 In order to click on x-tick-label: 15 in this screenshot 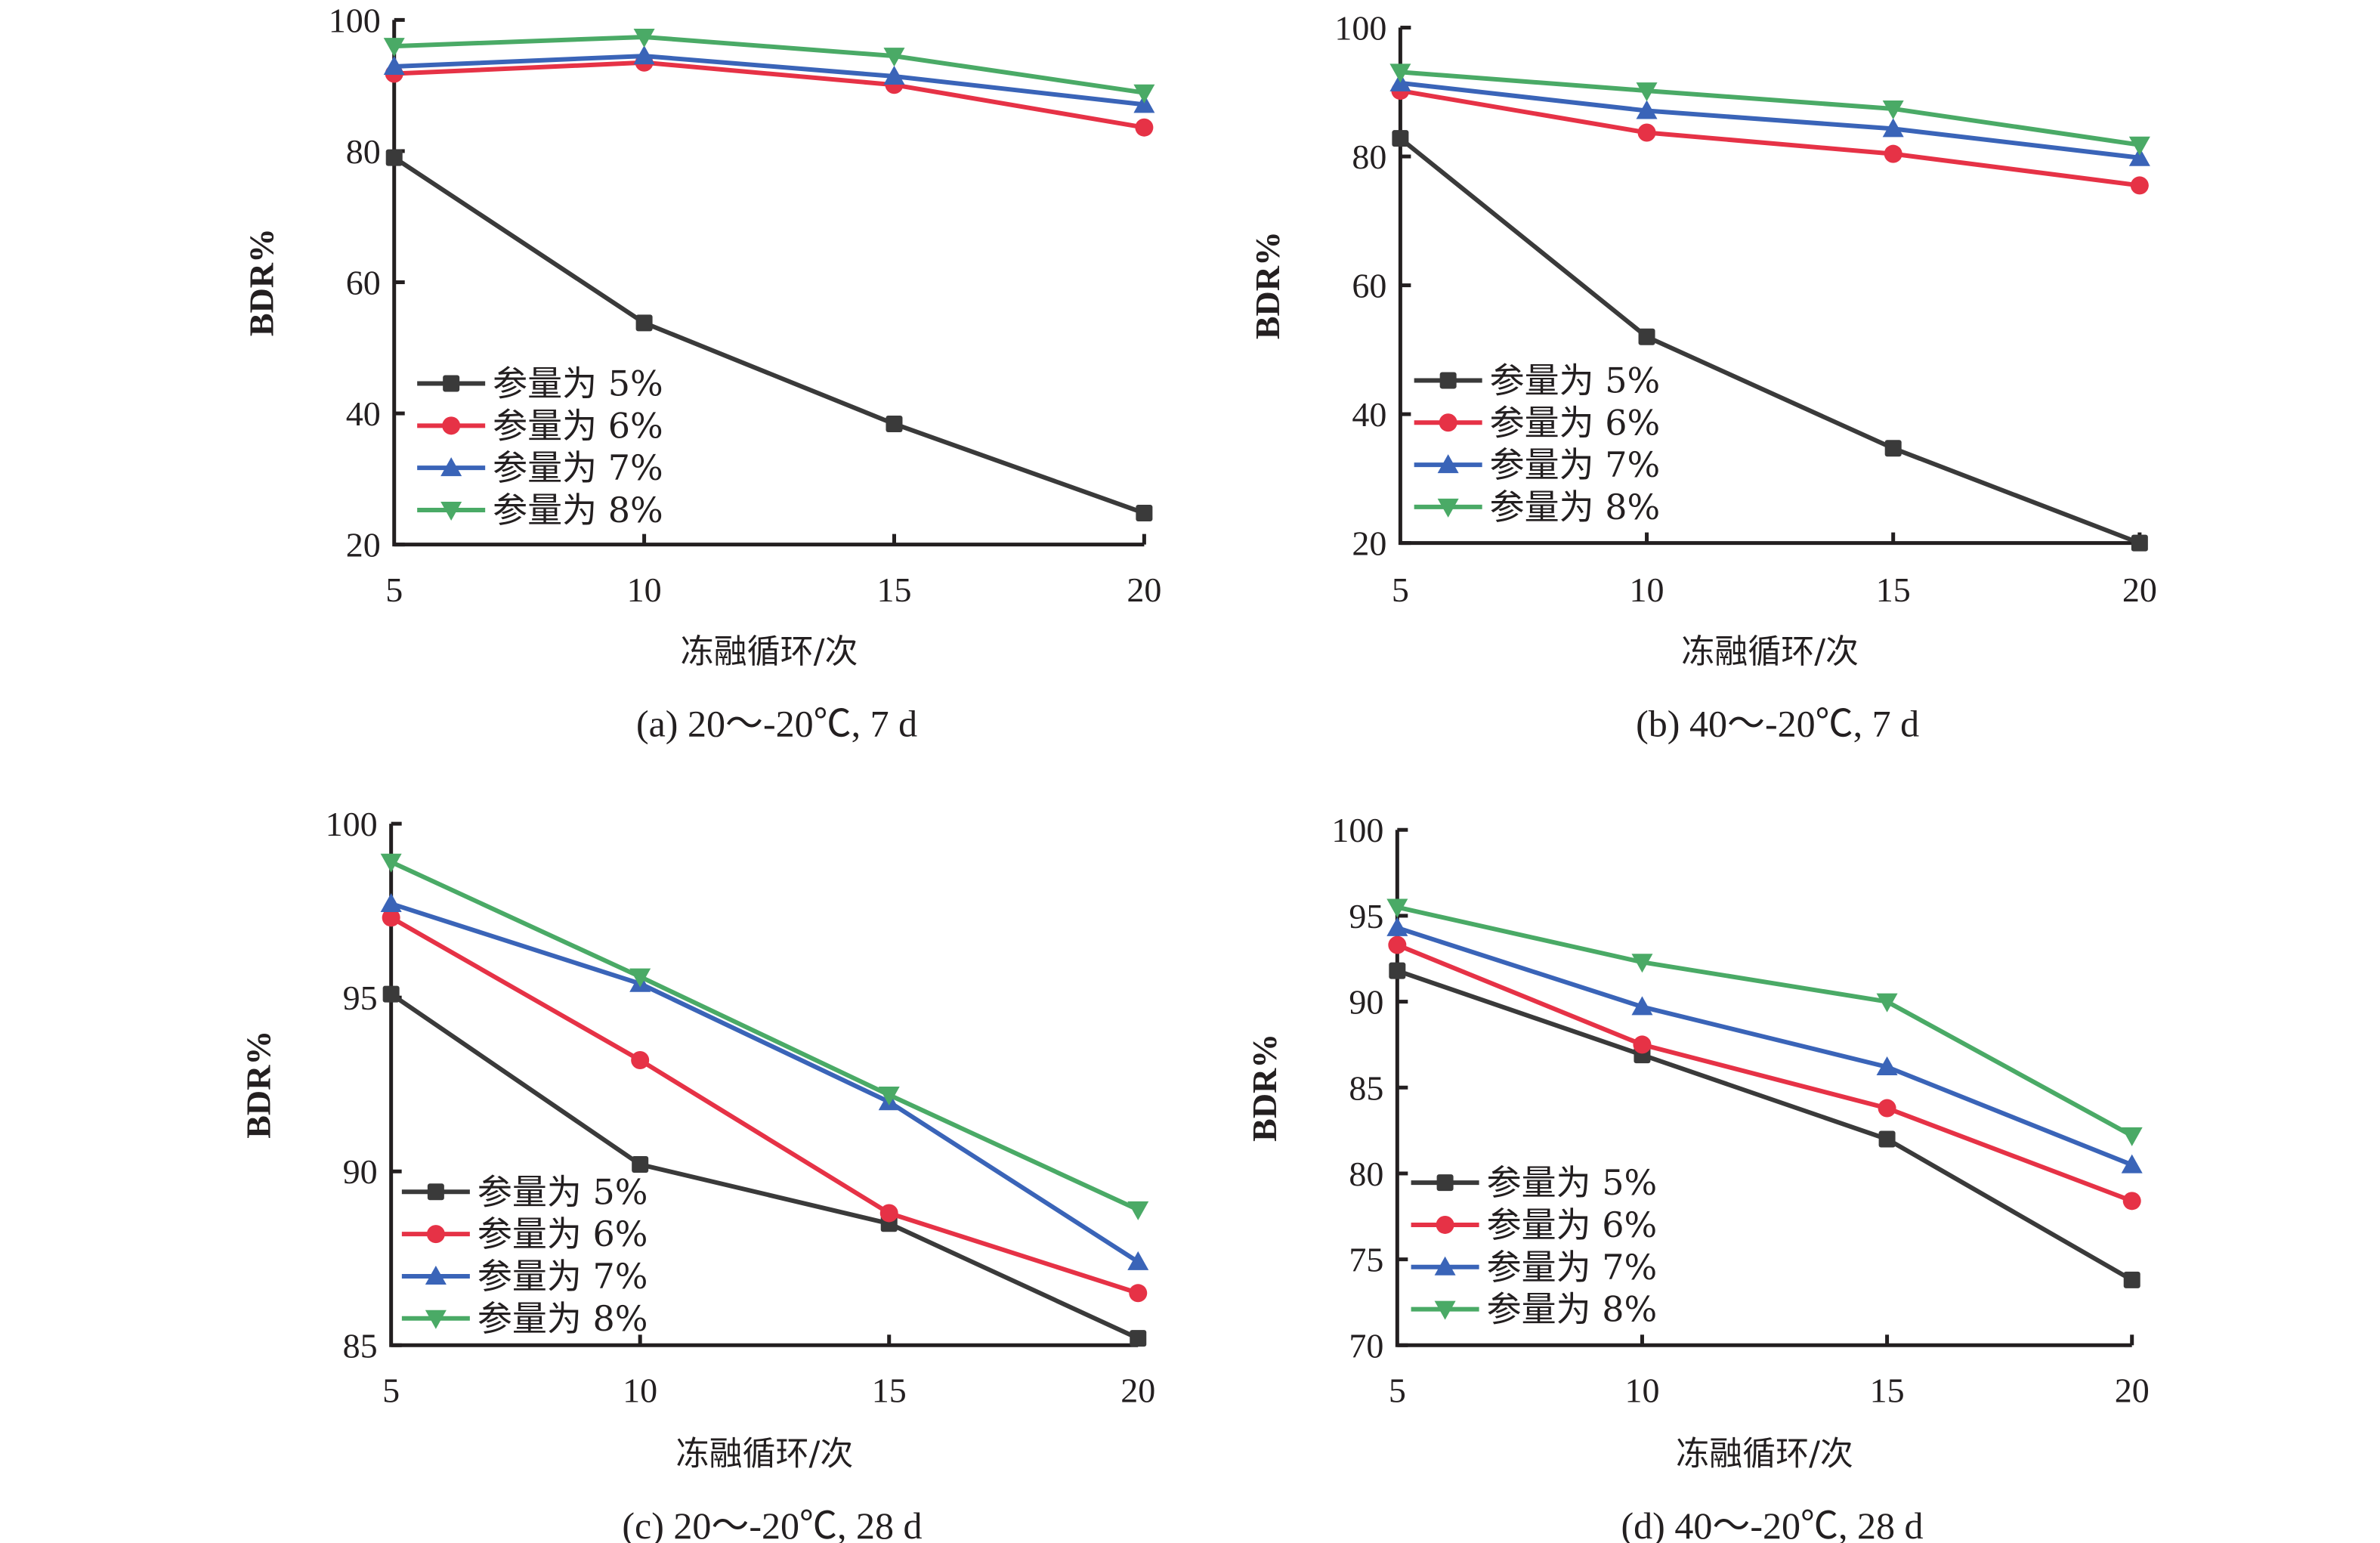, I will do `click(1893, 590)`.